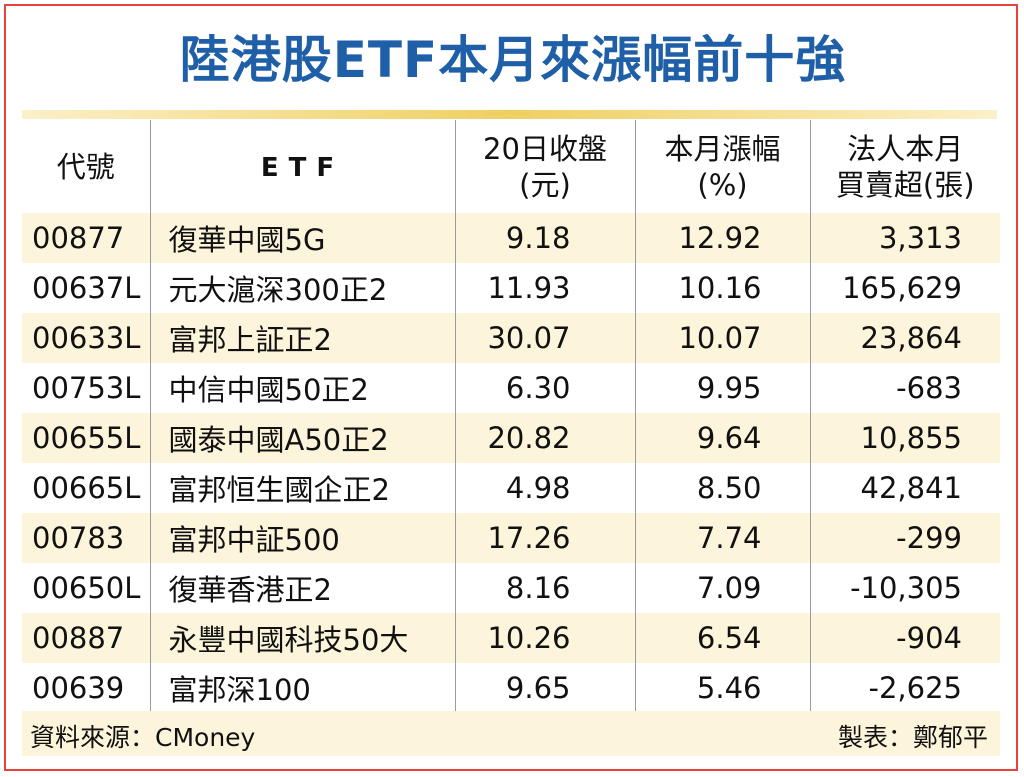 Image resolution: width=1024 pixels, height=777 pixels. What do you see at coordinates (302, 288) in the screenshot?
I see `cell-etf: 元大滬深300正2` at bounding box center [302, 288].